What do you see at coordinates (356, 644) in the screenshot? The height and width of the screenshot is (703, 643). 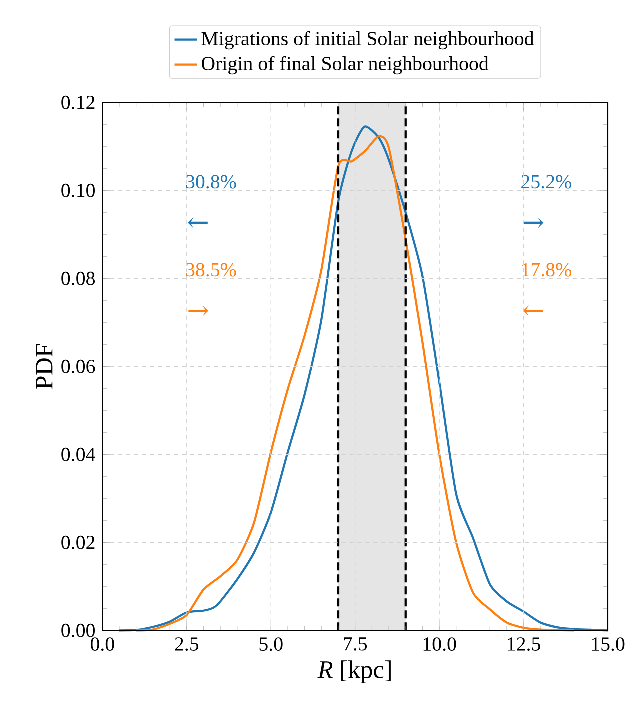 I see `x-tick-label: 7.5` at bounding box center [356, 644].